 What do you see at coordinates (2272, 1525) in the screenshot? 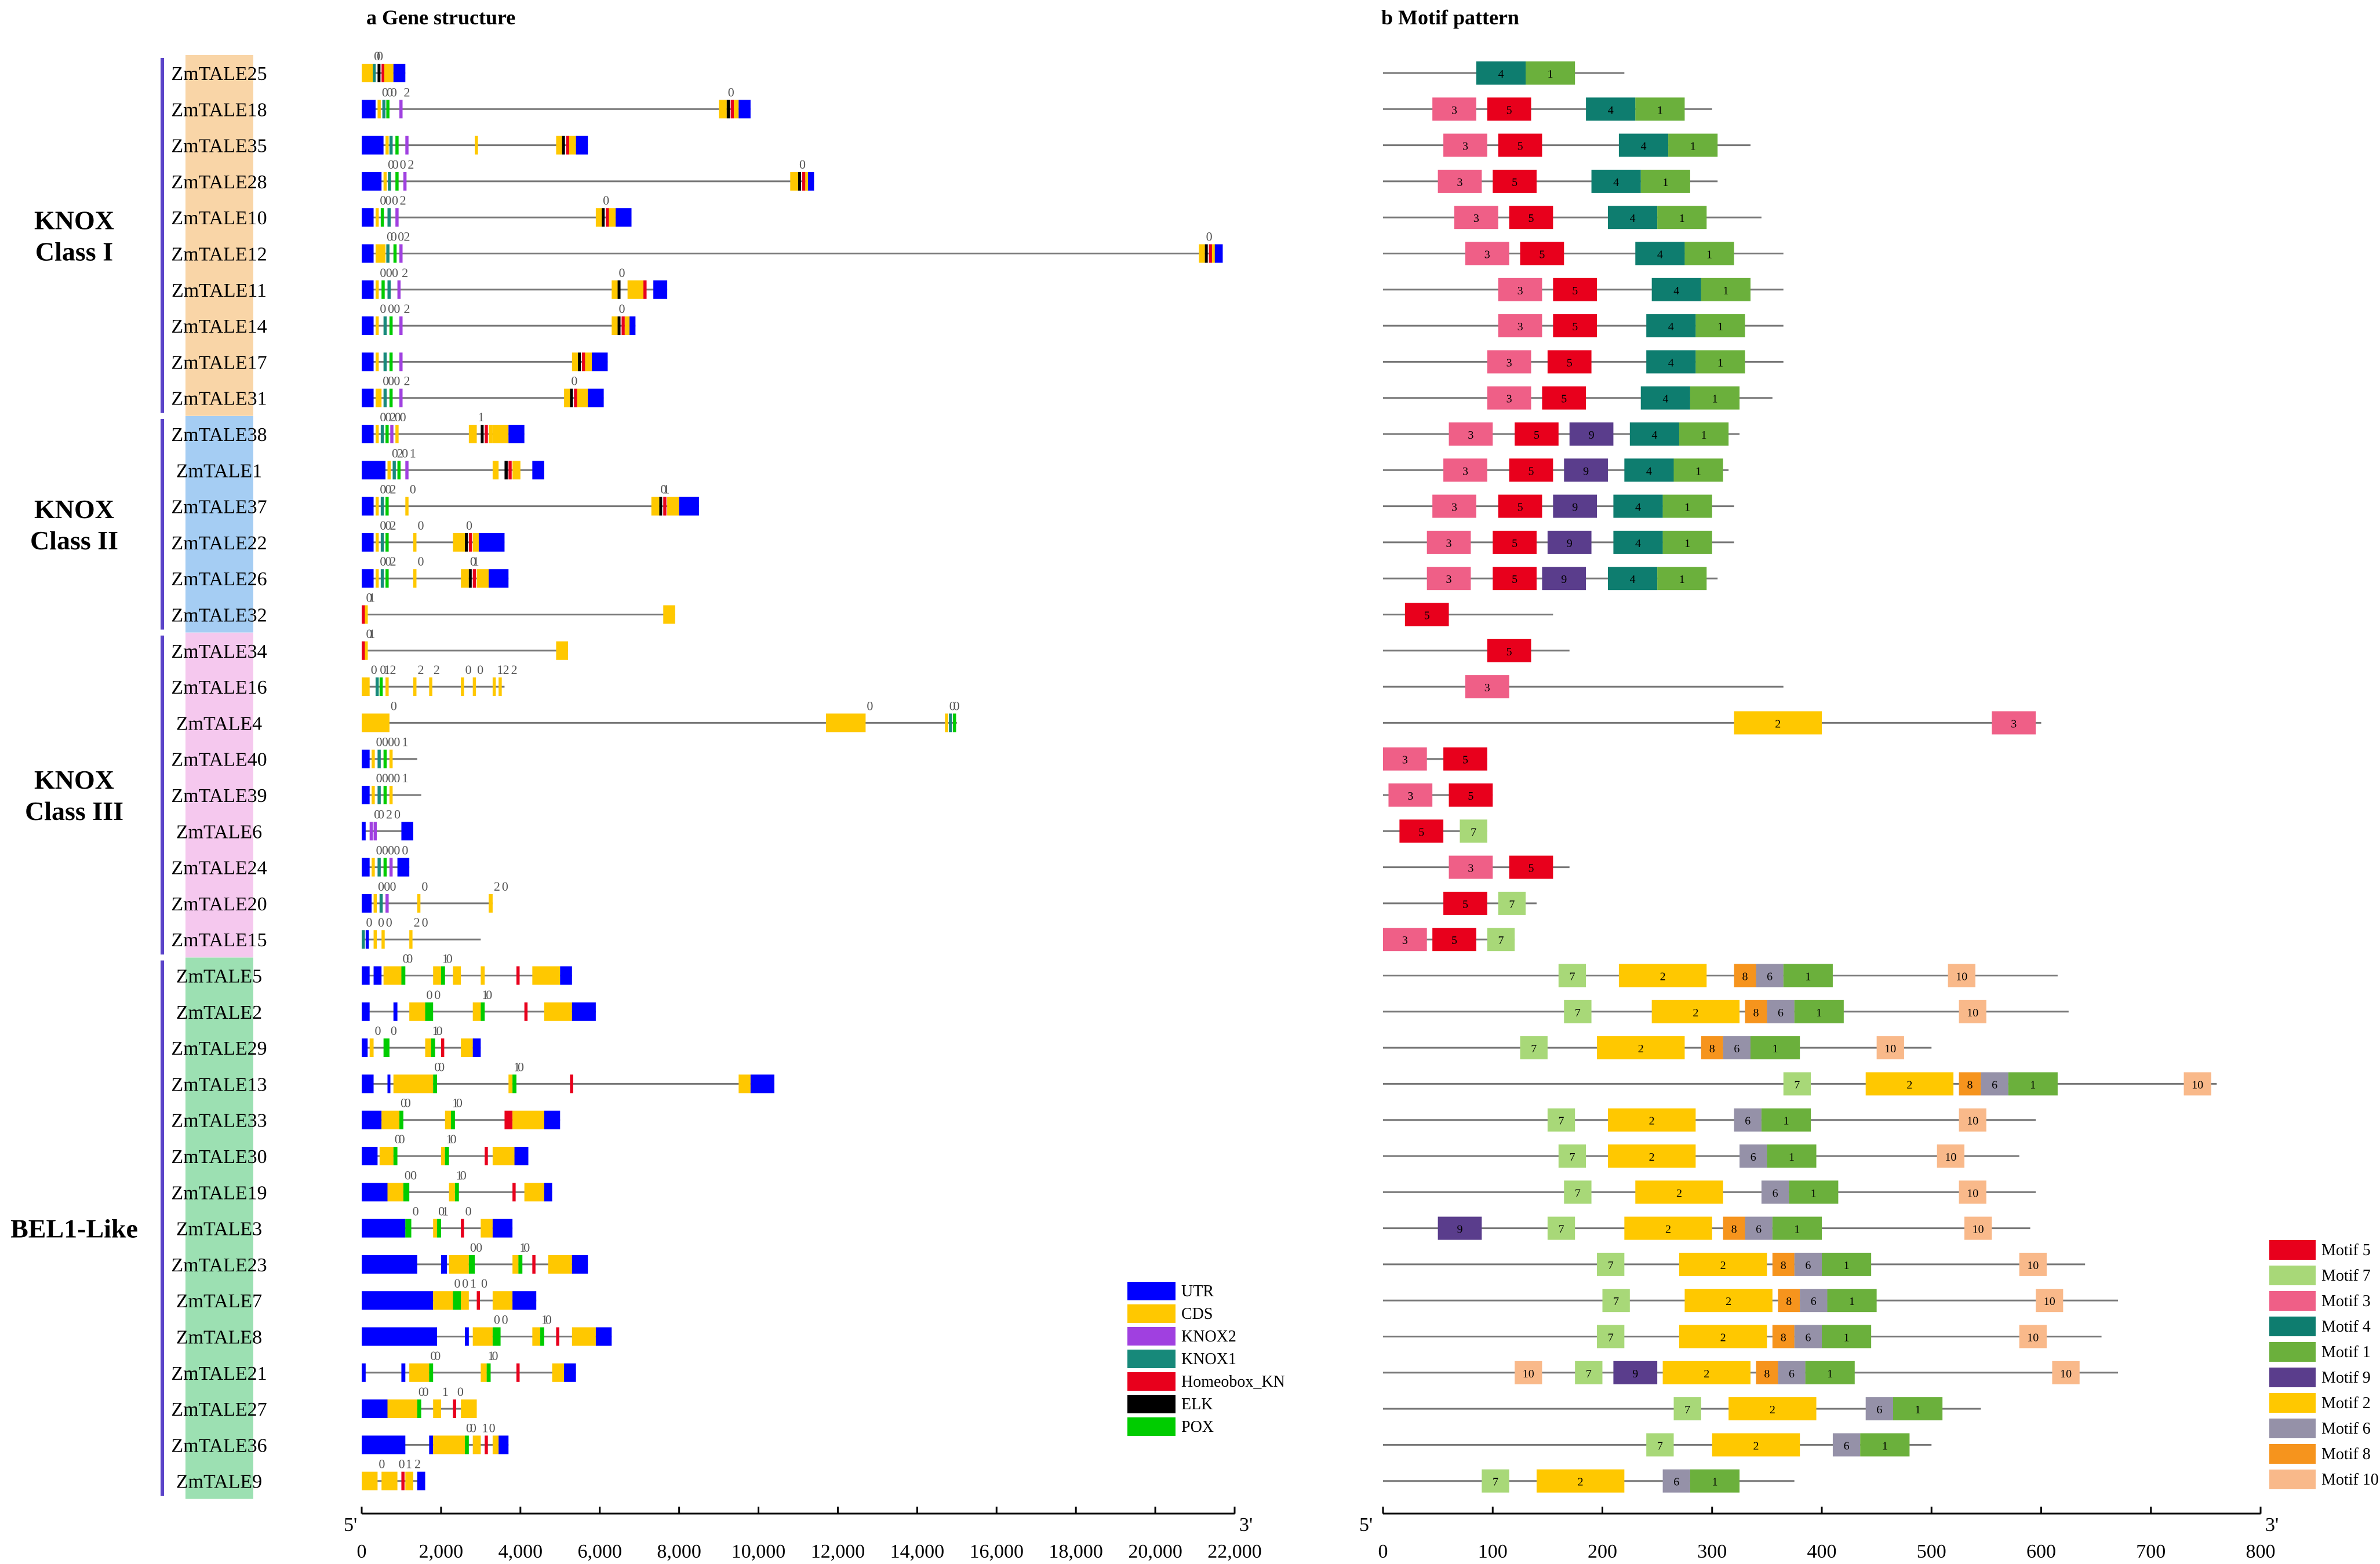
I see `axis-b-three-prime: 3'` at bounding box center [2272, 1525].